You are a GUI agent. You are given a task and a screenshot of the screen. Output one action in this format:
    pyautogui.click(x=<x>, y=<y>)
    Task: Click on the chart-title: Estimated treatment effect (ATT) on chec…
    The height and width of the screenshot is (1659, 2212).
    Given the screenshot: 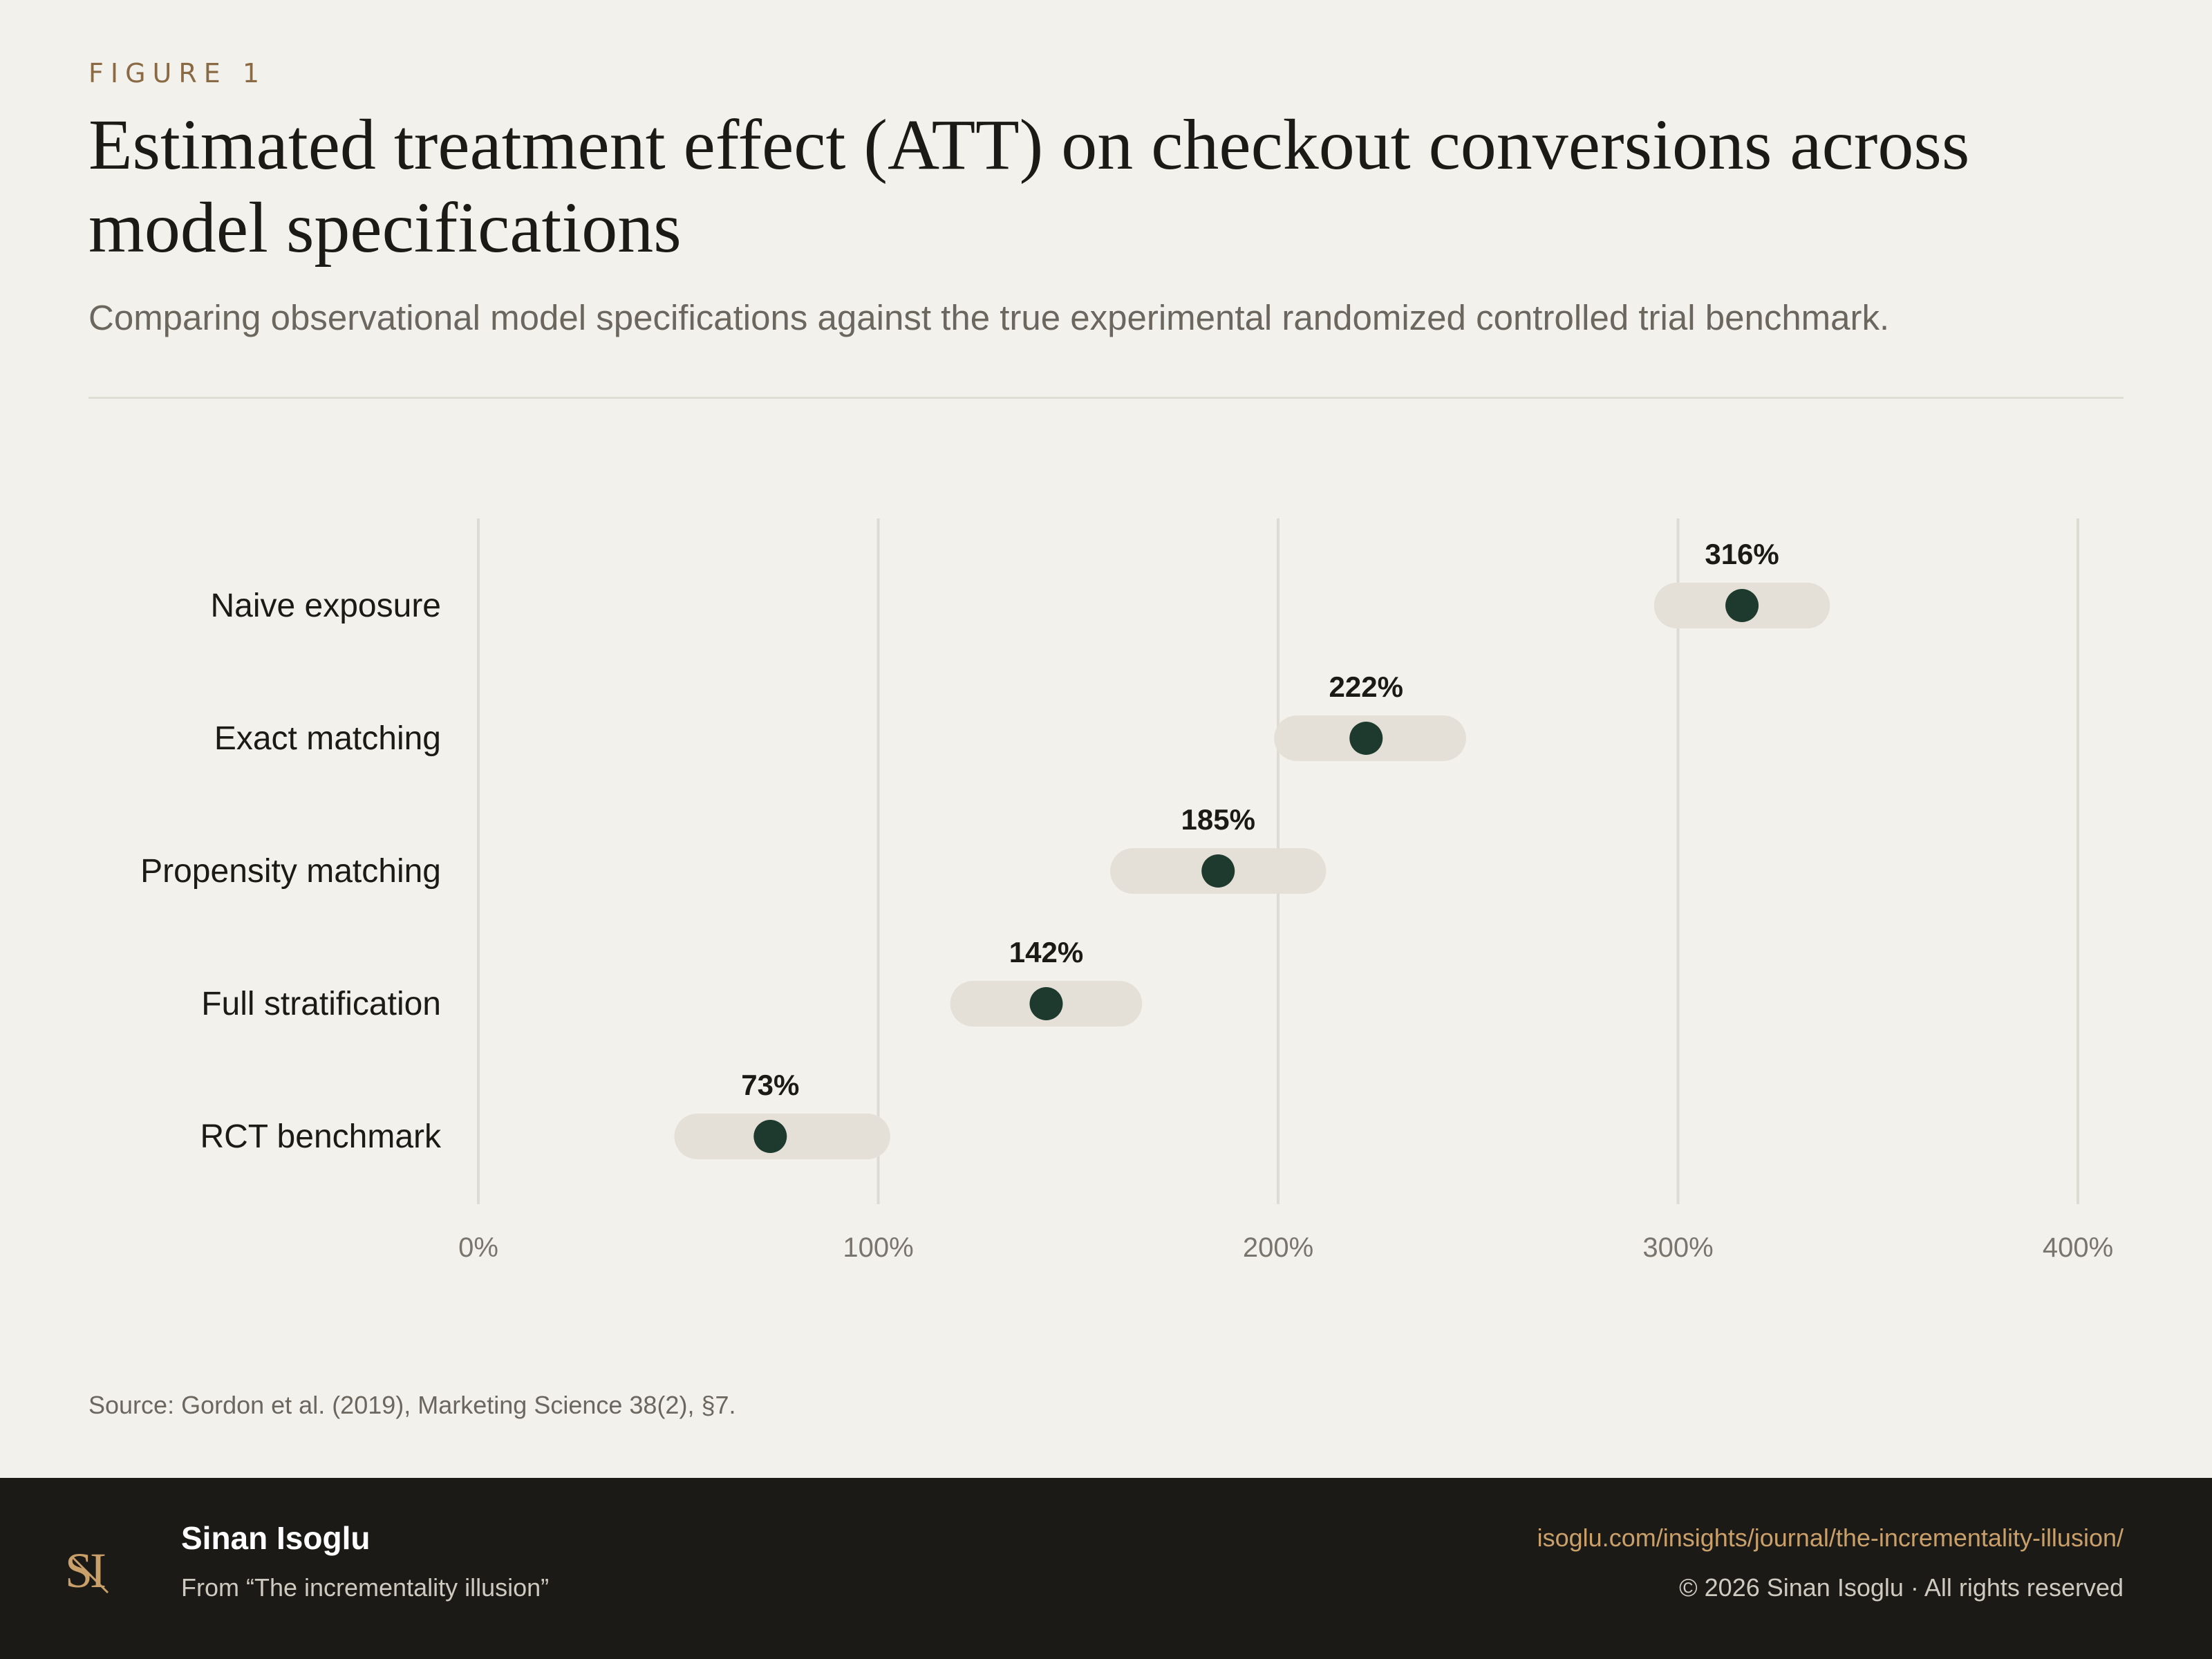 What is the action you would take?
    pyautogui.click(x=1029, y=187)
    